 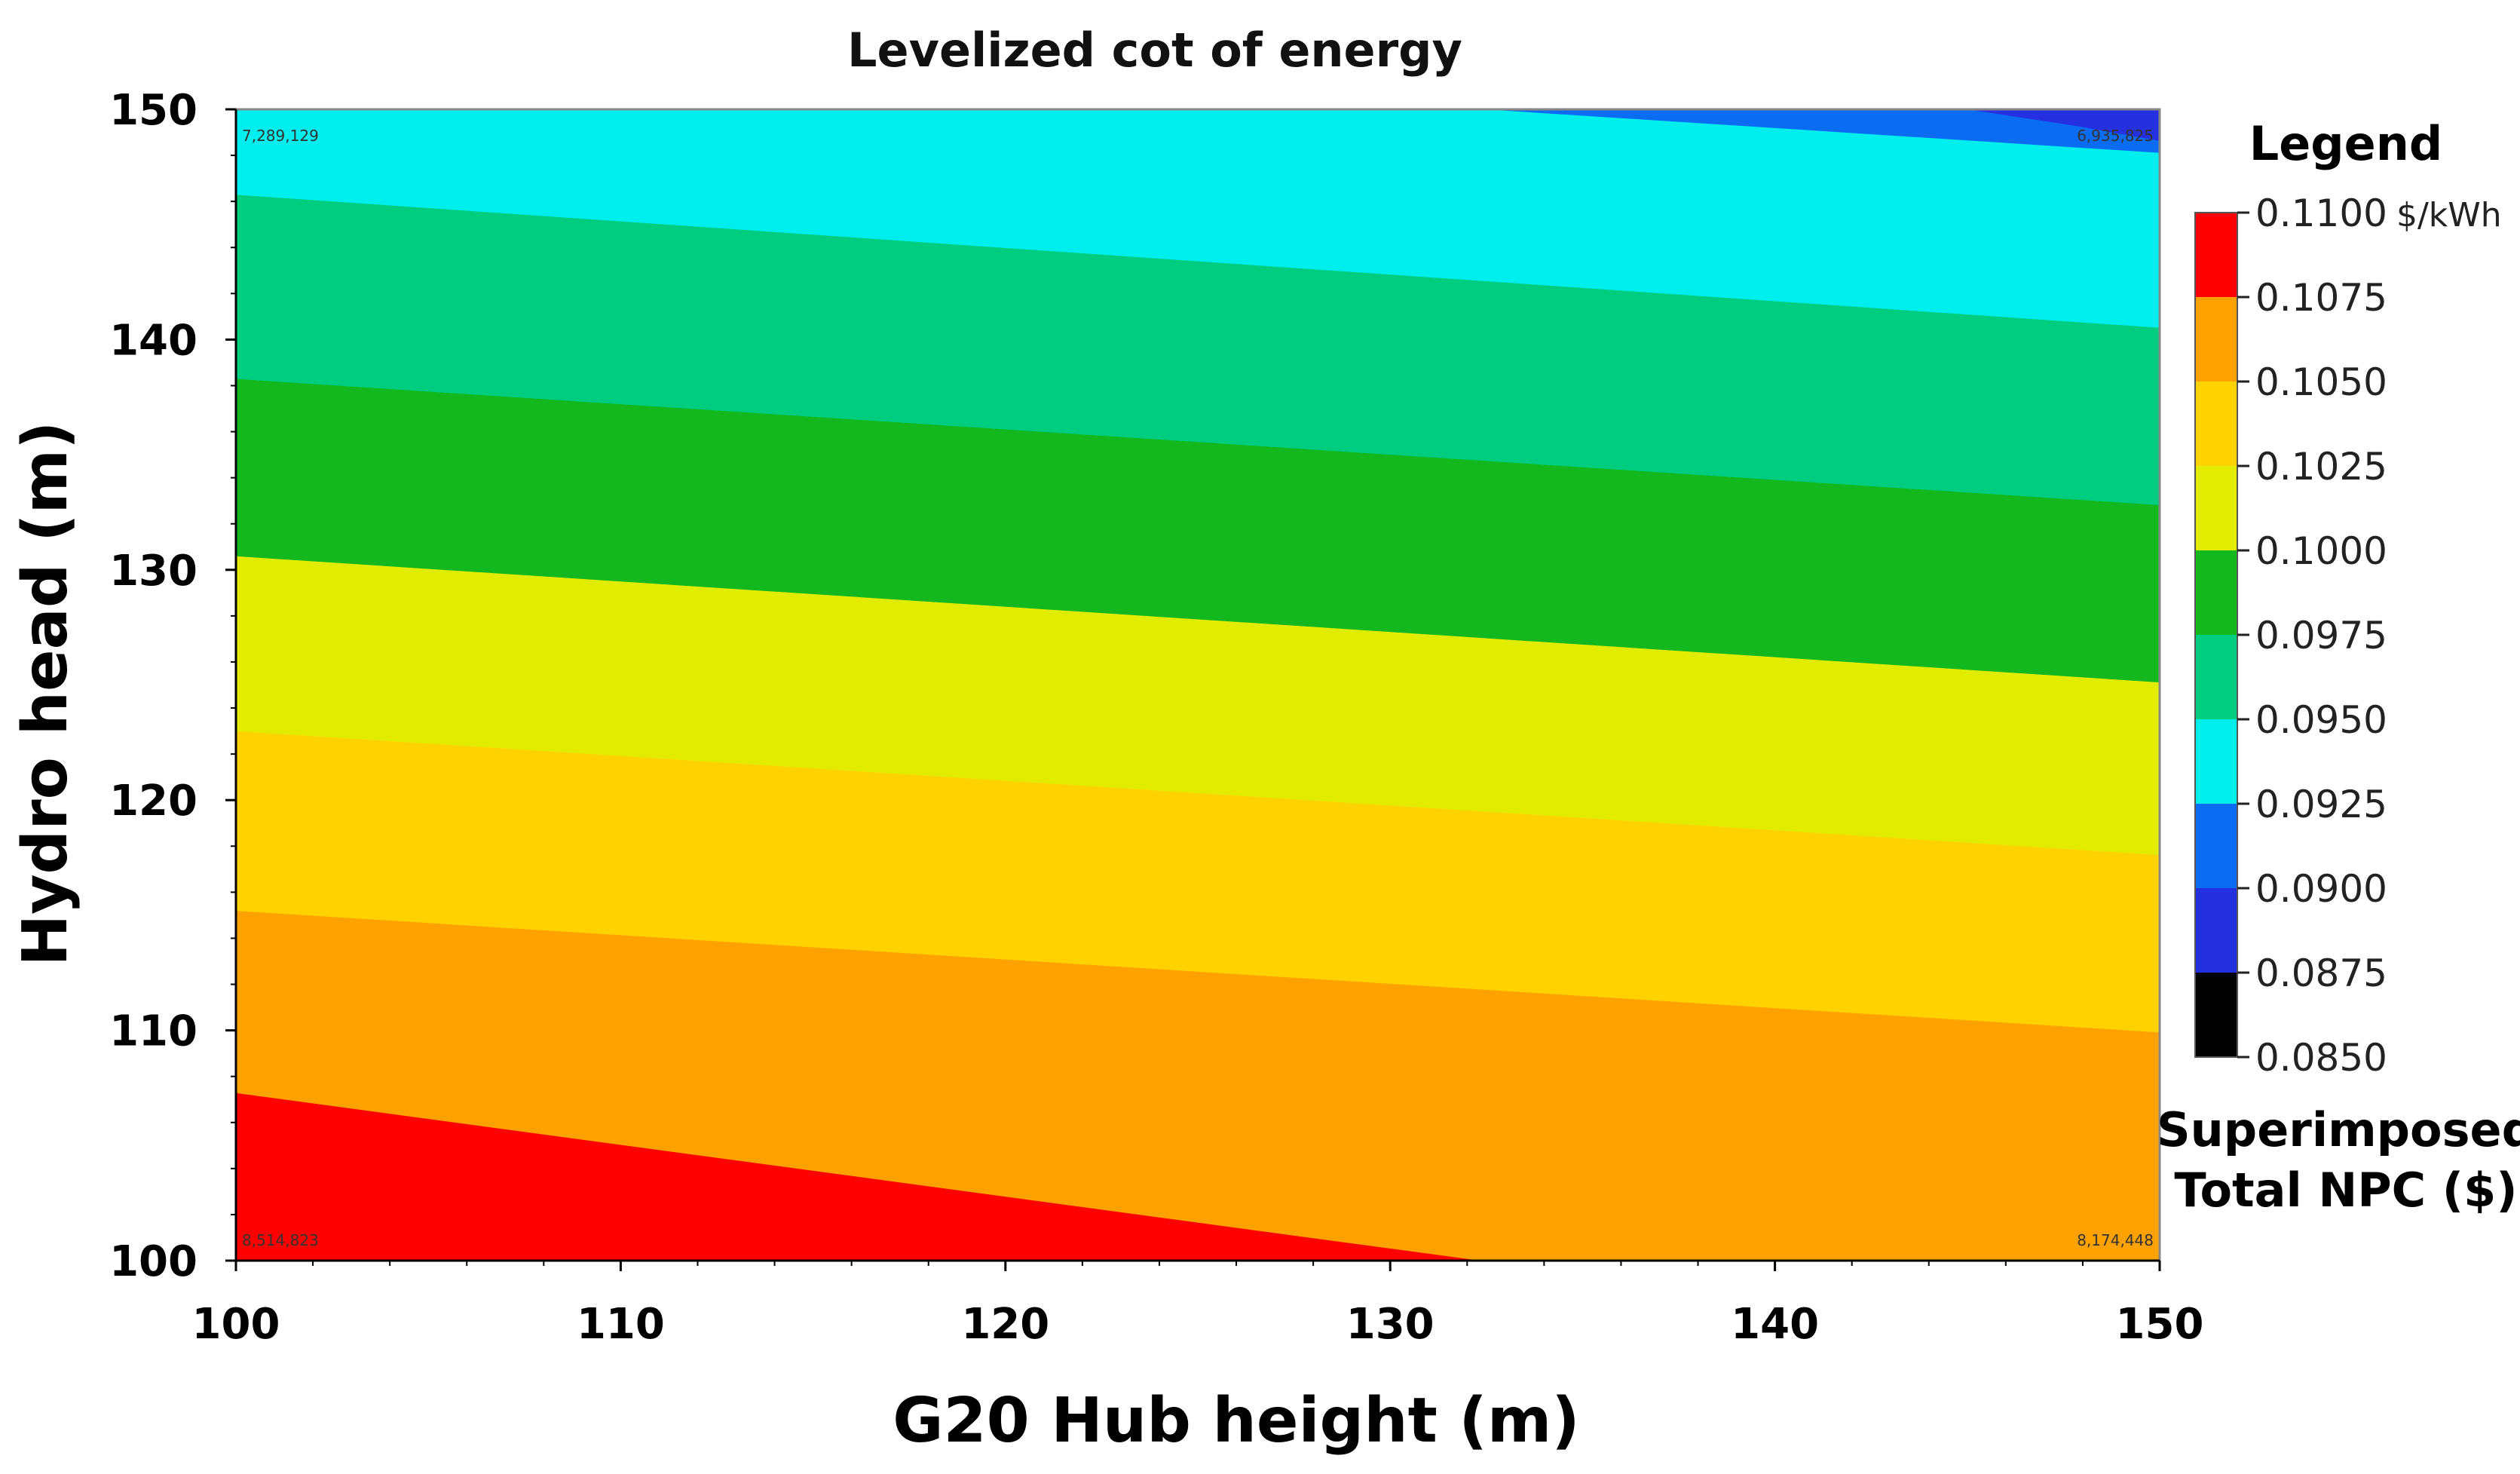 I want to click on x-tick-label: 150, so click(x=2160, y=1324).